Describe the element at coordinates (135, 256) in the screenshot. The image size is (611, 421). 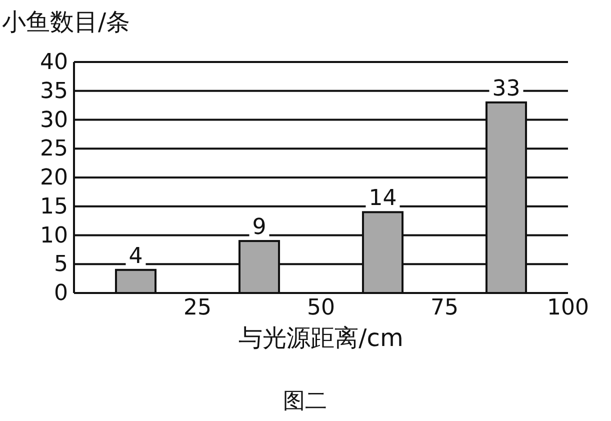
I see `data-label: 4` at that location.